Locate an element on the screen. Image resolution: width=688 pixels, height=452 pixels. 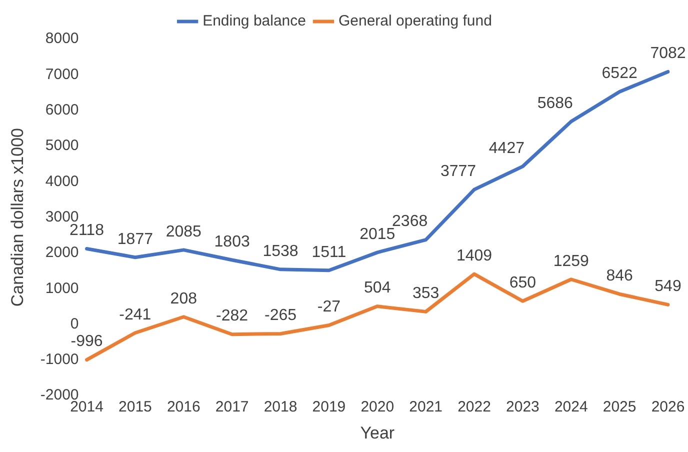
y-tick-label: 8000 is located at coordinates (62, 39).